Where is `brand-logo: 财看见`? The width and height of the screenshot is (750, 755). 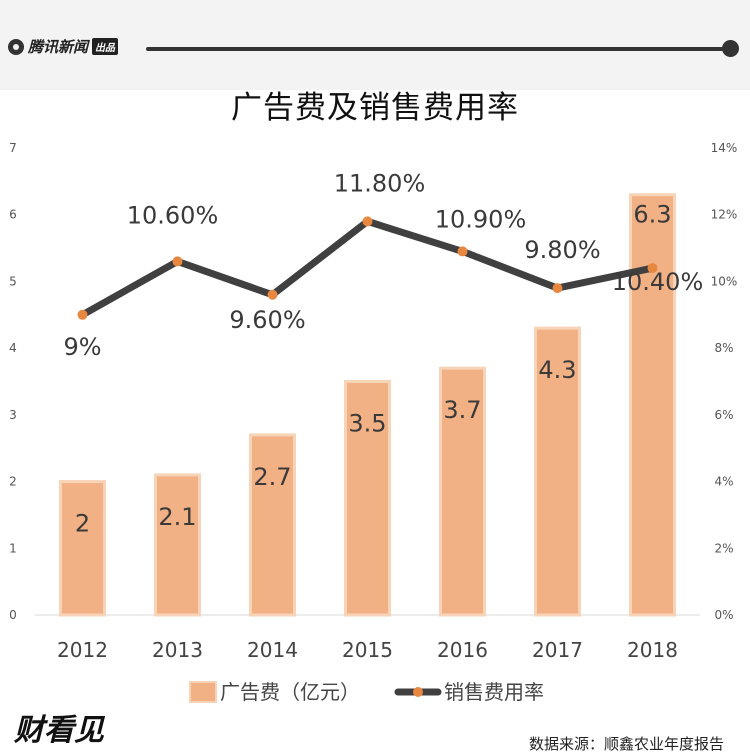 brand-logo: 财看见 is located at coordinates (59, 730).